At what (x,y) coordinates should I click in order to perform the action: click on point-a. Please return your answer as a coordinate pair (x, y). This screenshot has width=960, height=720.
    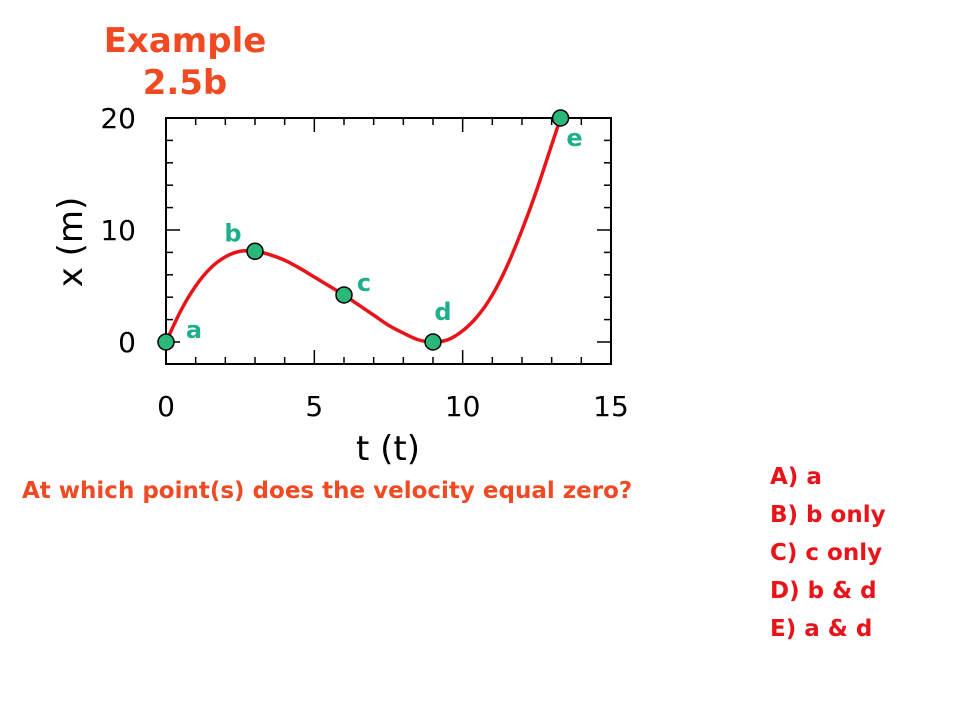
    Looking at the image, I should click on (166, 342).